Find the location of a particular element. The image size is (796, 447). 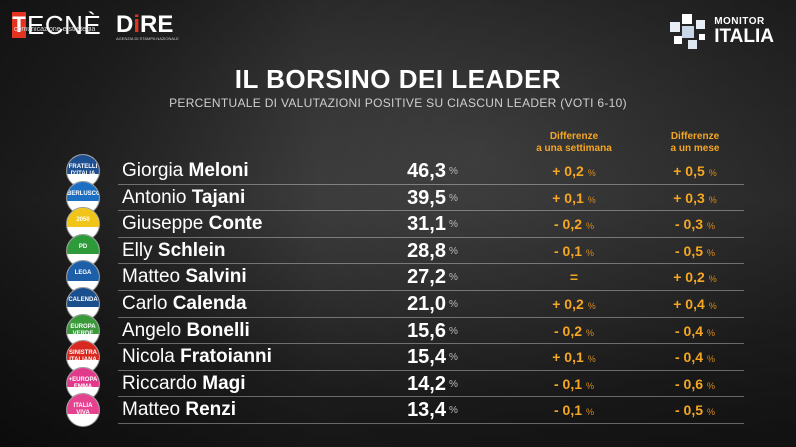

diff-week-value: + 0,1 is located at coordinates (568, 197).